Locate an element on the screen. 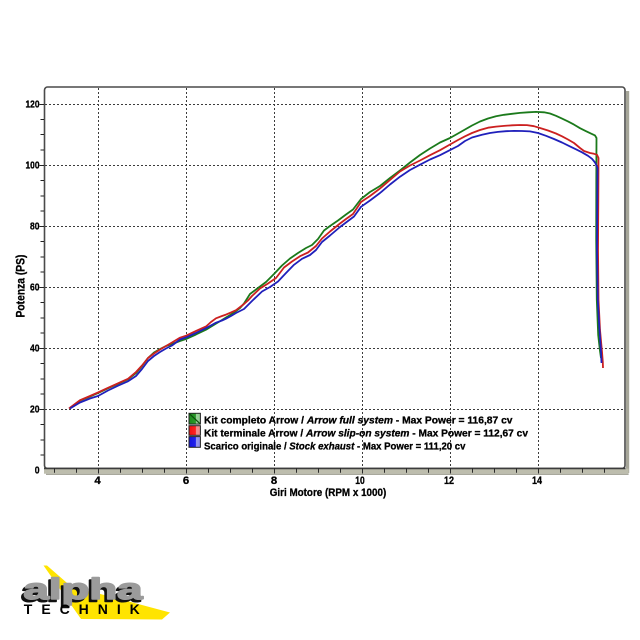 The height and width of the screenshot is (640, 640). svg-text: 60 is located at coordinates (35, 288).